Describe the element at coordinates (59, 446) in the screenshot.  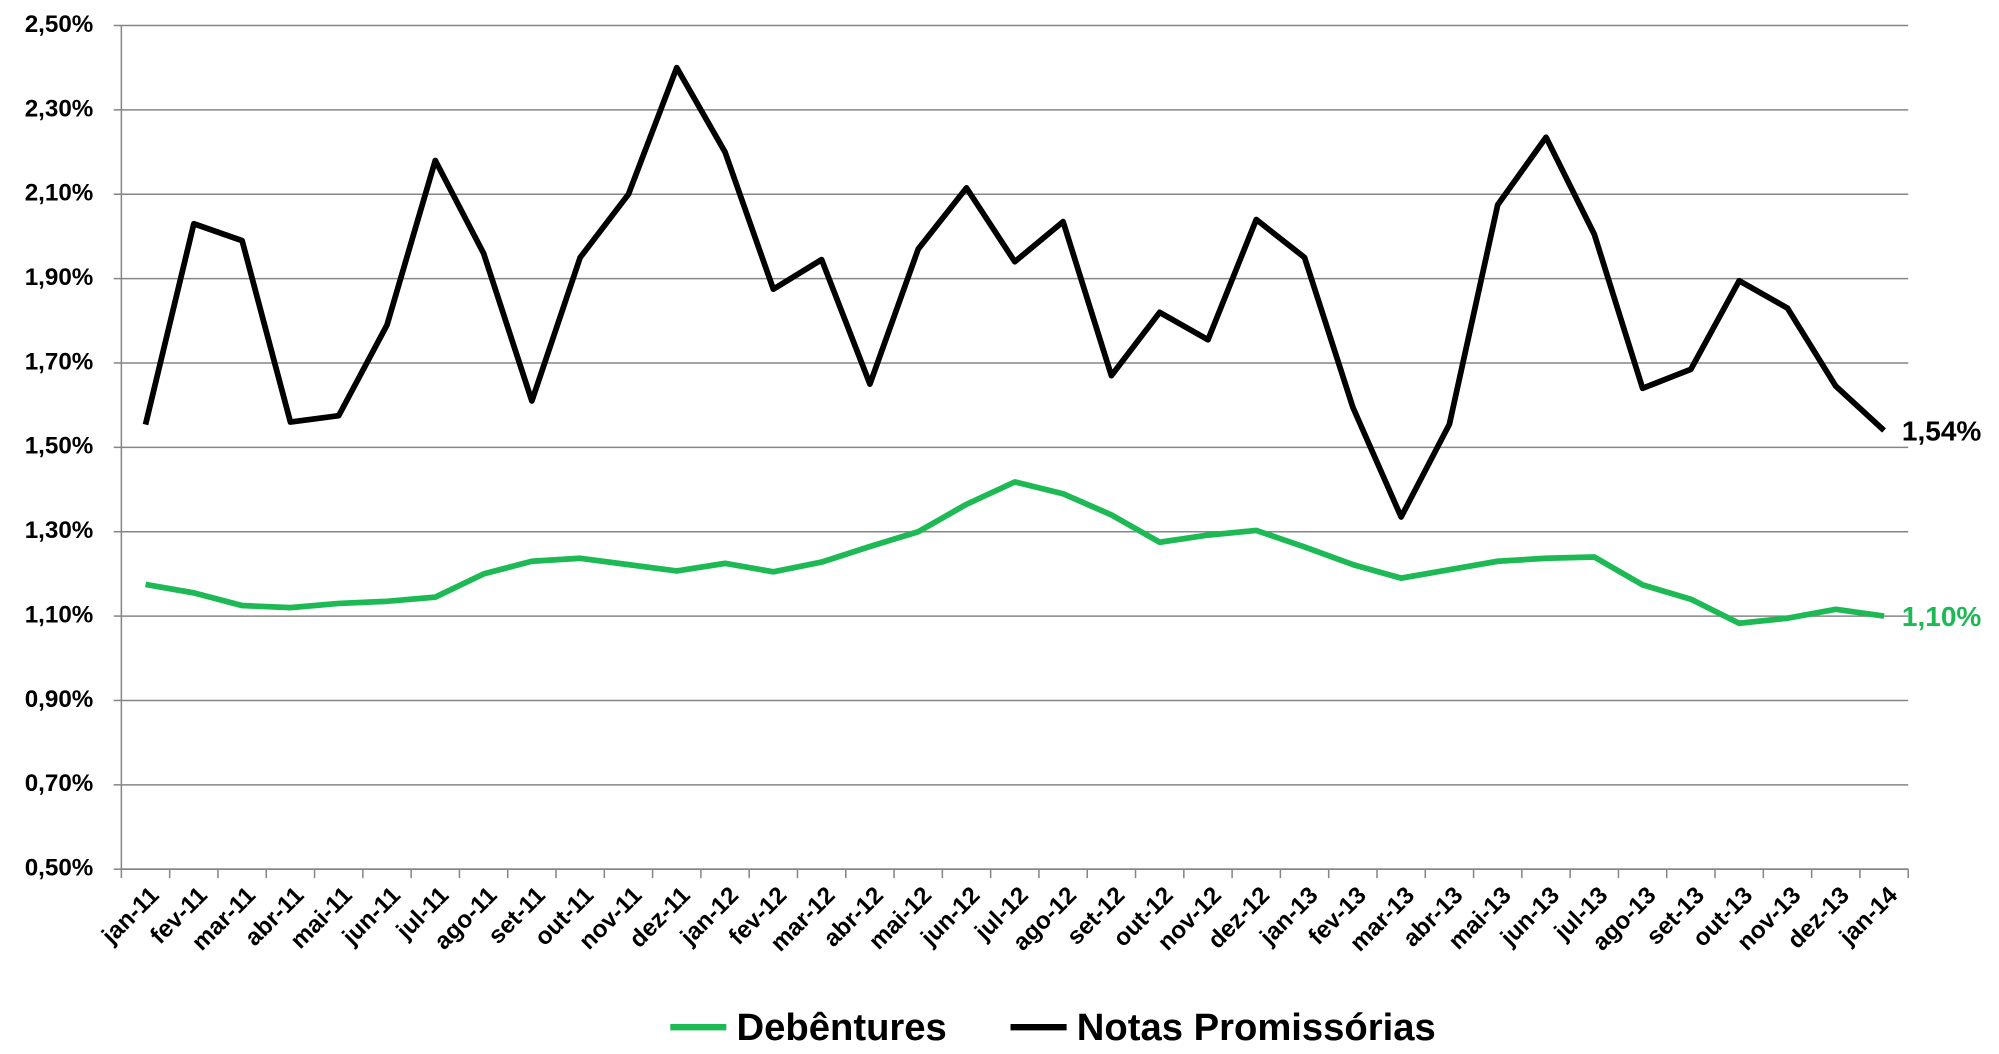
I see `y-tick-label: 1,50%` at that location.